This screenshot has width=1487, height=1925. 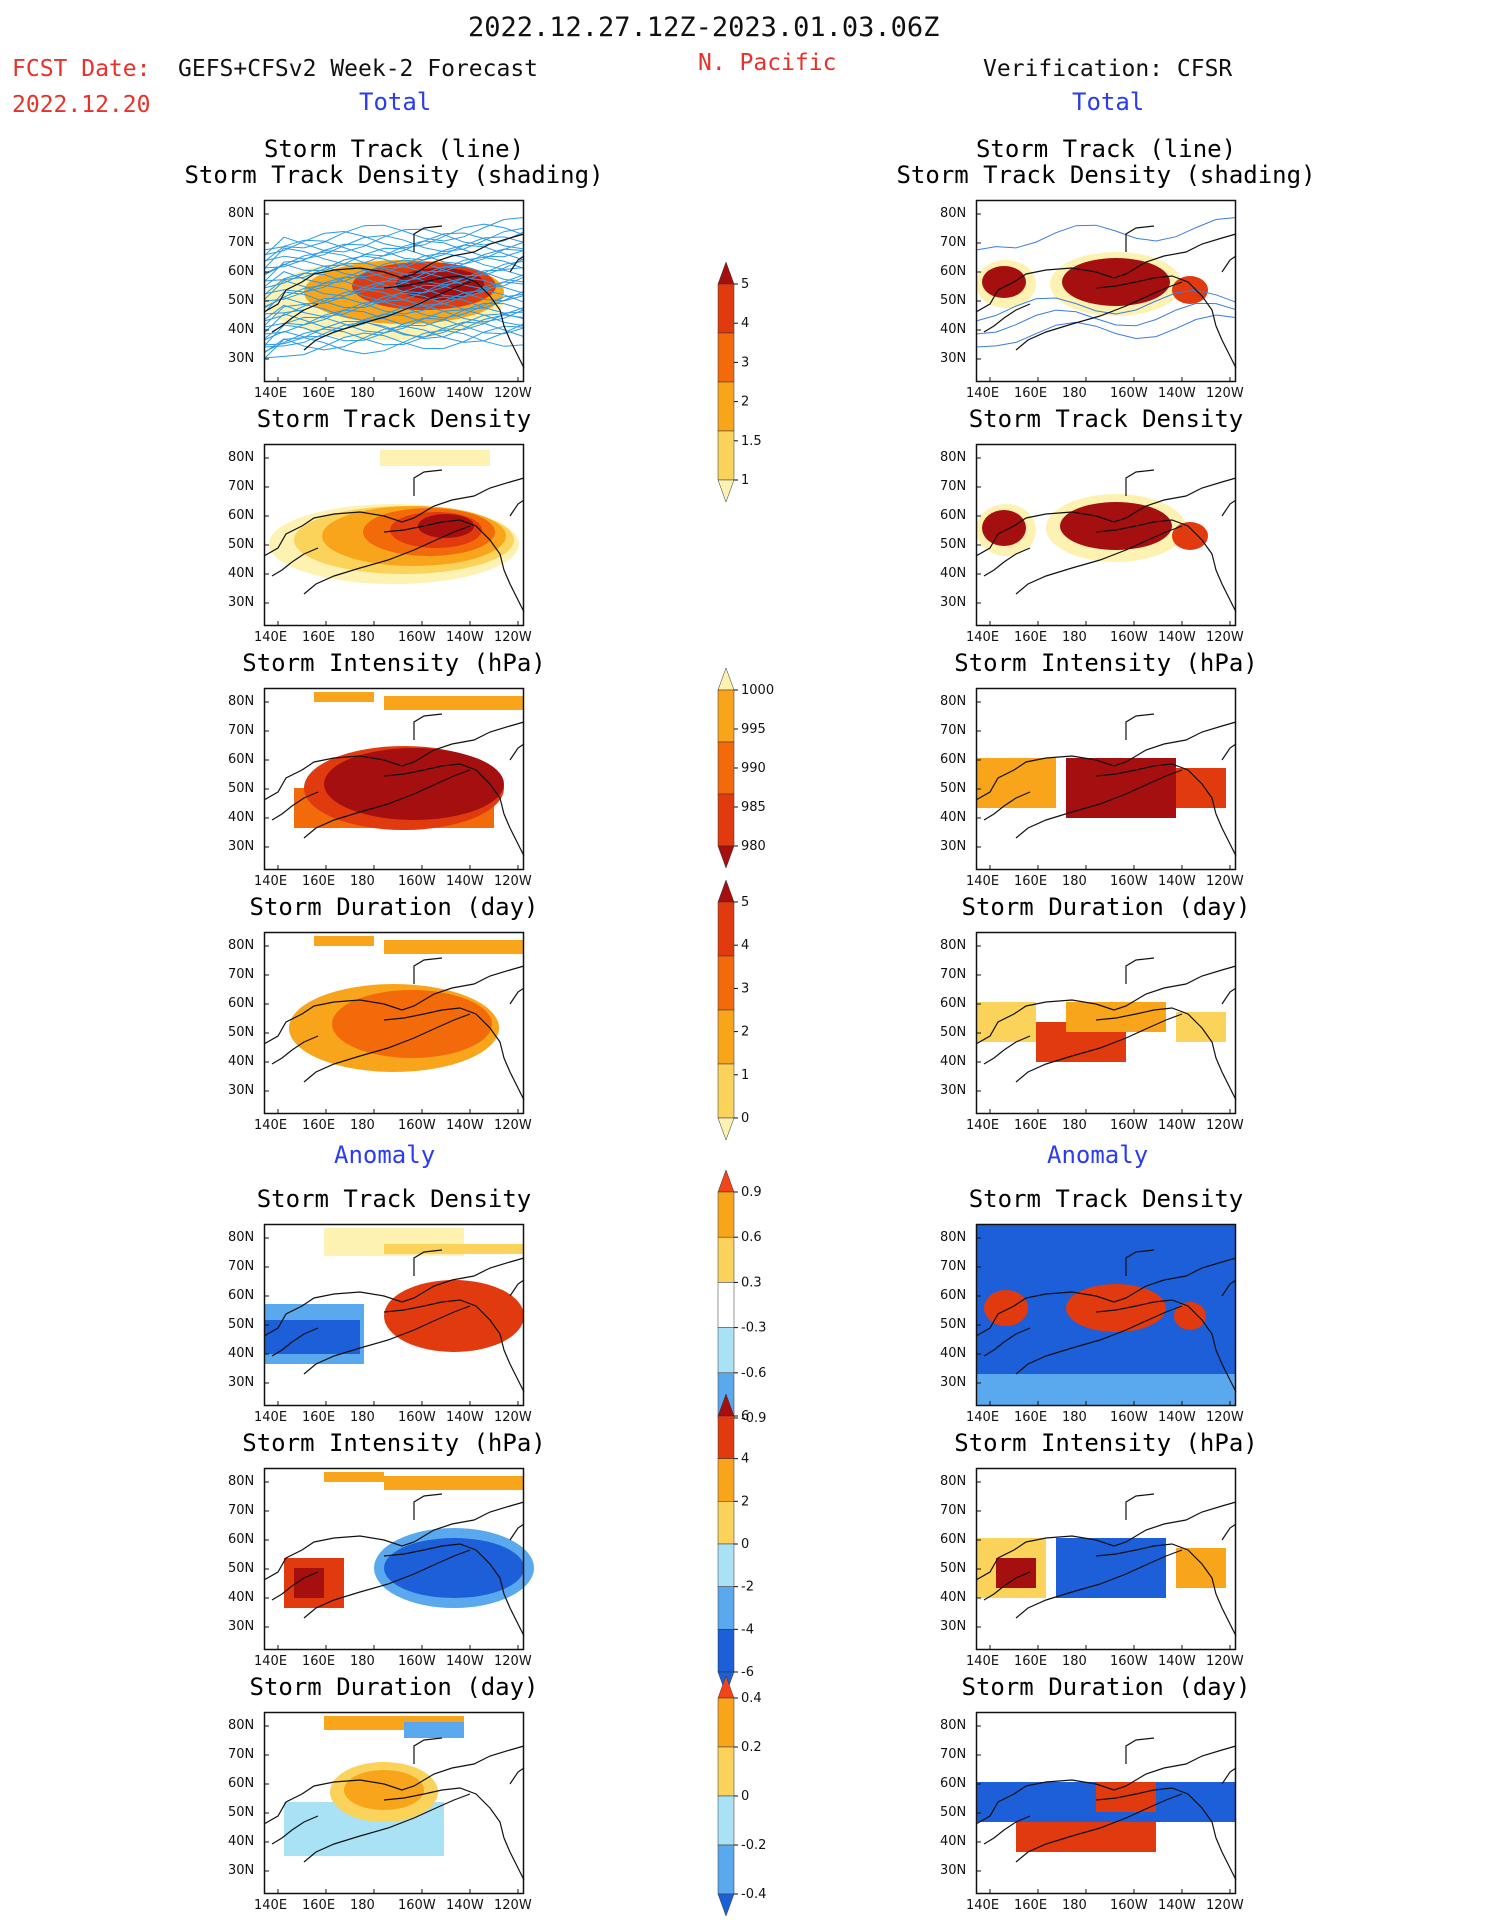 I want to click on colorbar-density: 5 4 3 2 1.5 1, so click(x=757, y=382).